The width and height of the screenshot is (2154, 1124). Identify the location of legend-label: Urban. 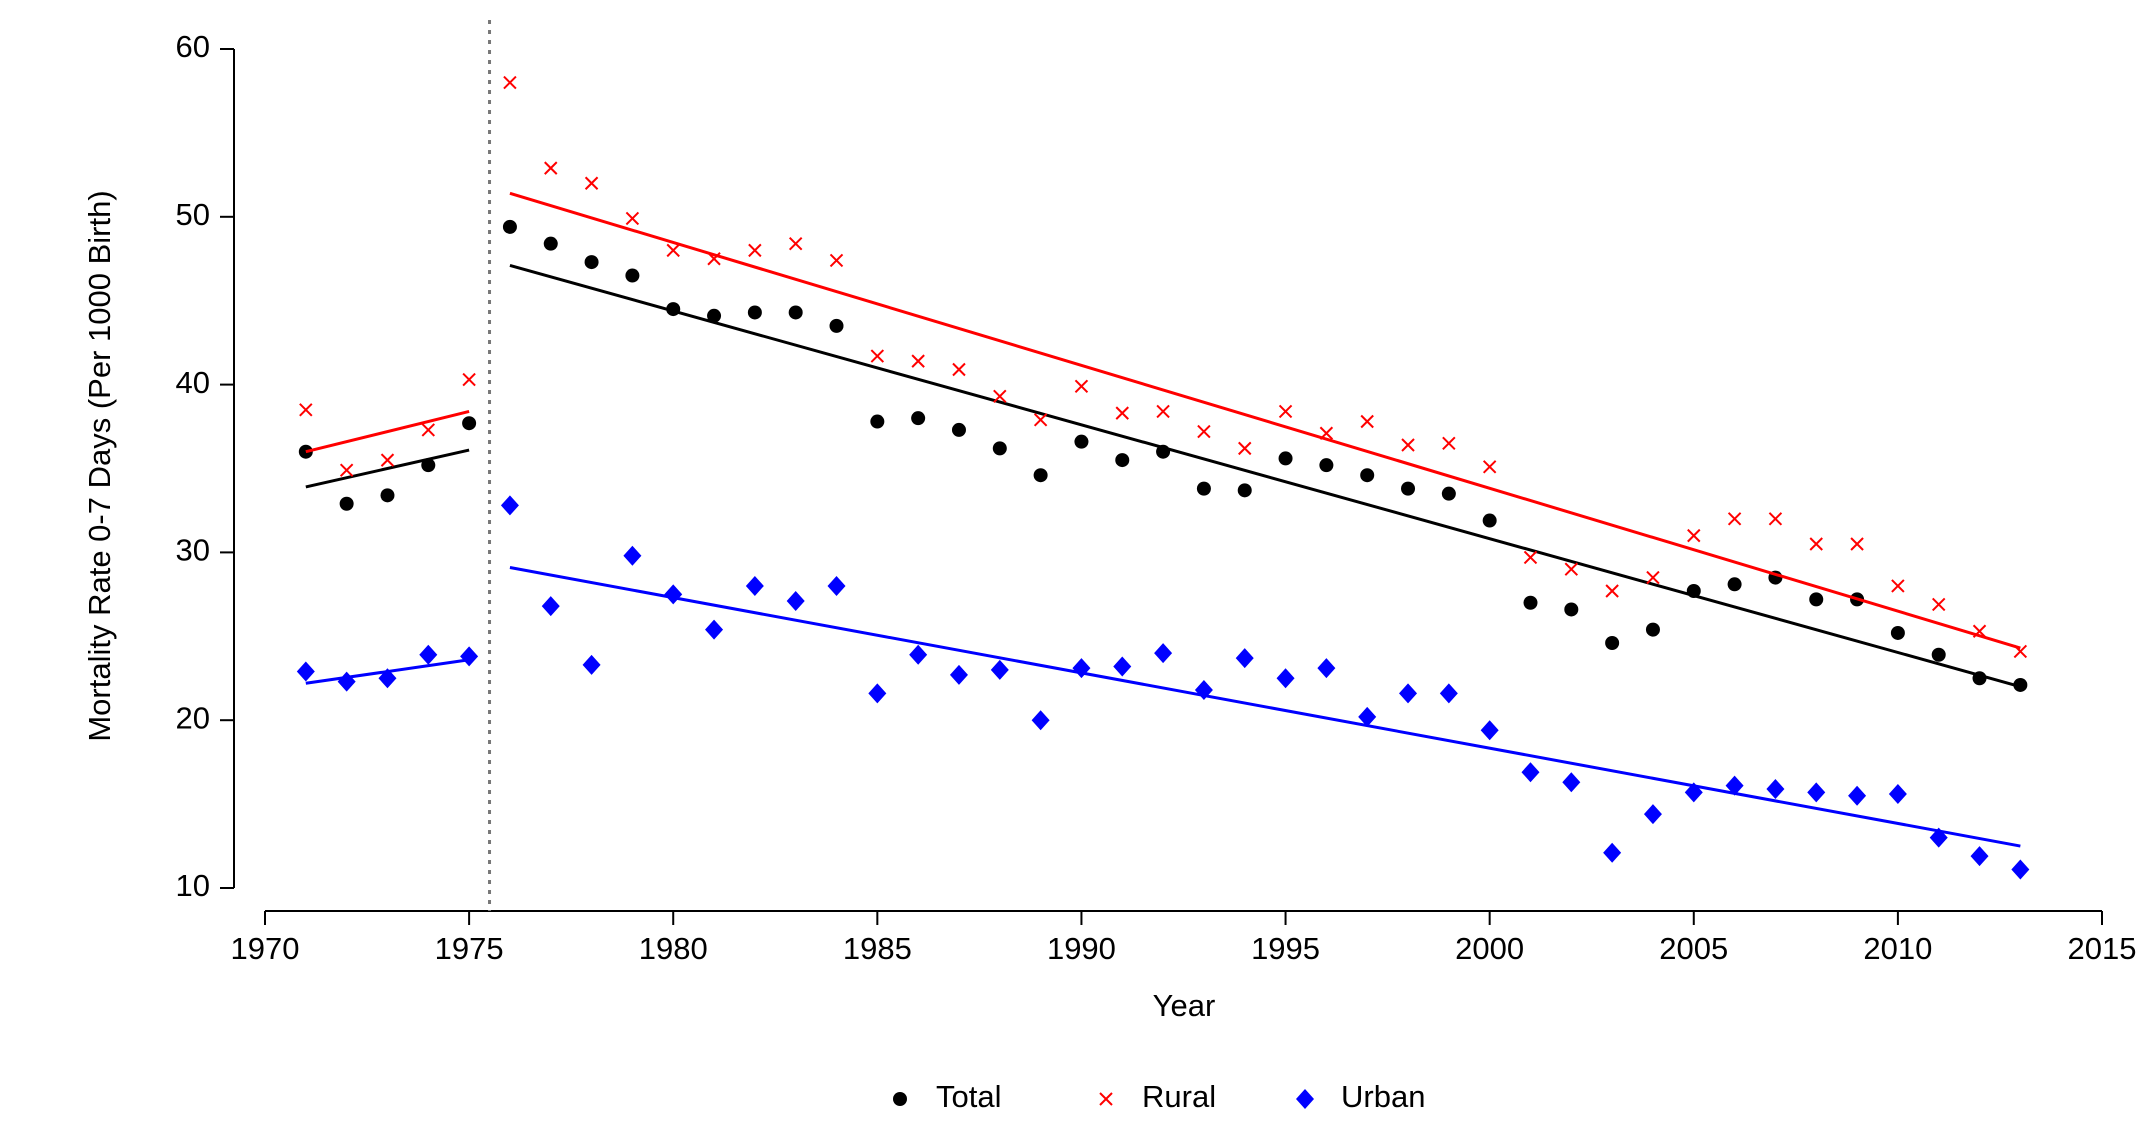
(1383, 1096).